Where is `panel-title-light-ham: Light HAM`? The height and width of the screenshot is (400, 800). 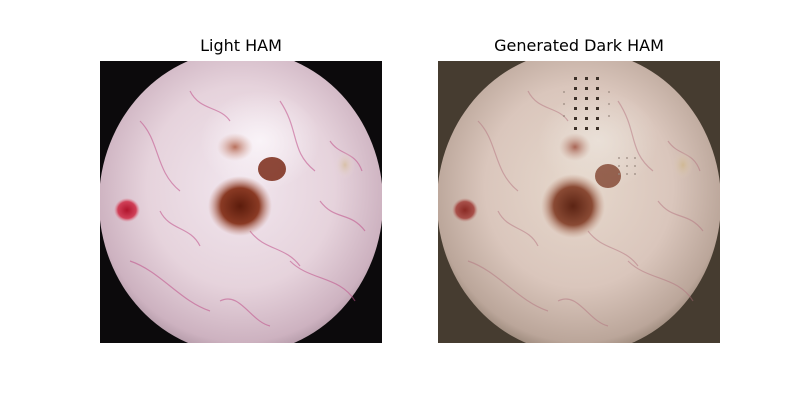
panel-title-light-ham: Light HAM is located at coordinates (241, 45).